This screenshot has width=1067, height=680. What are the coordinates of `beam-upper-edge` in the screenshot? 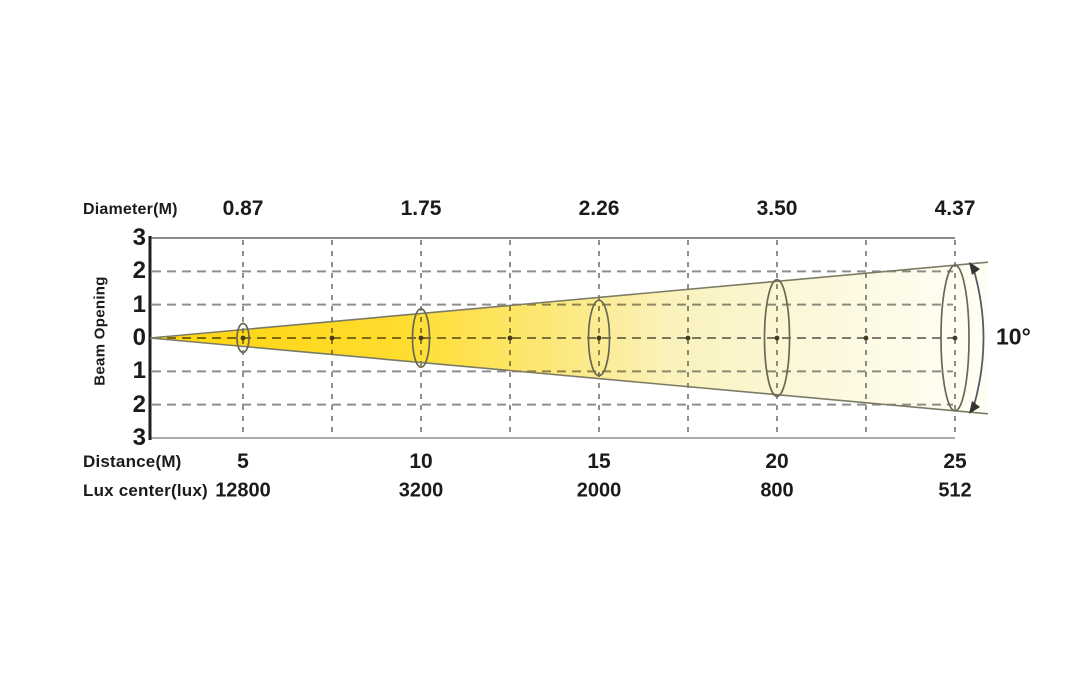 It's located at (569, 300).